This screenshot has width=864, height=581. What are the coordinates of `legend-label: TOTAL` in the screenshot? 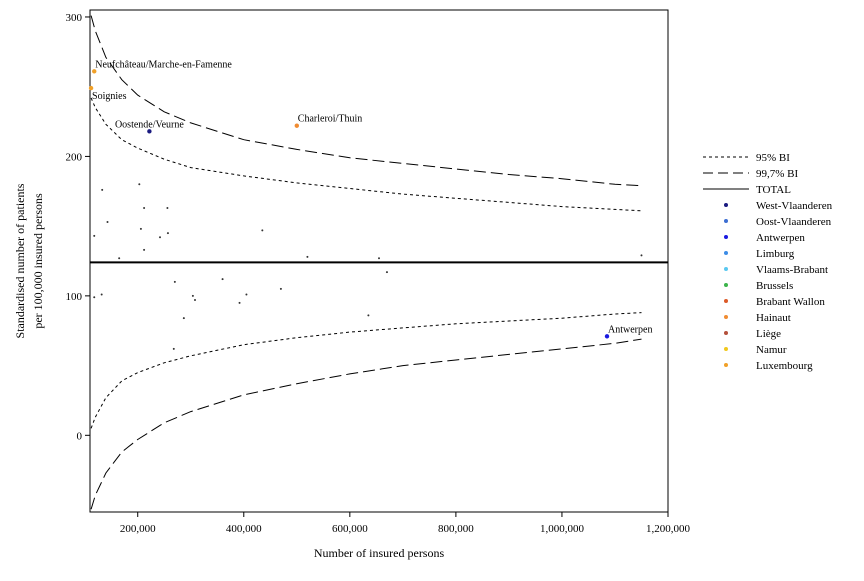 It's located at (773, 190).